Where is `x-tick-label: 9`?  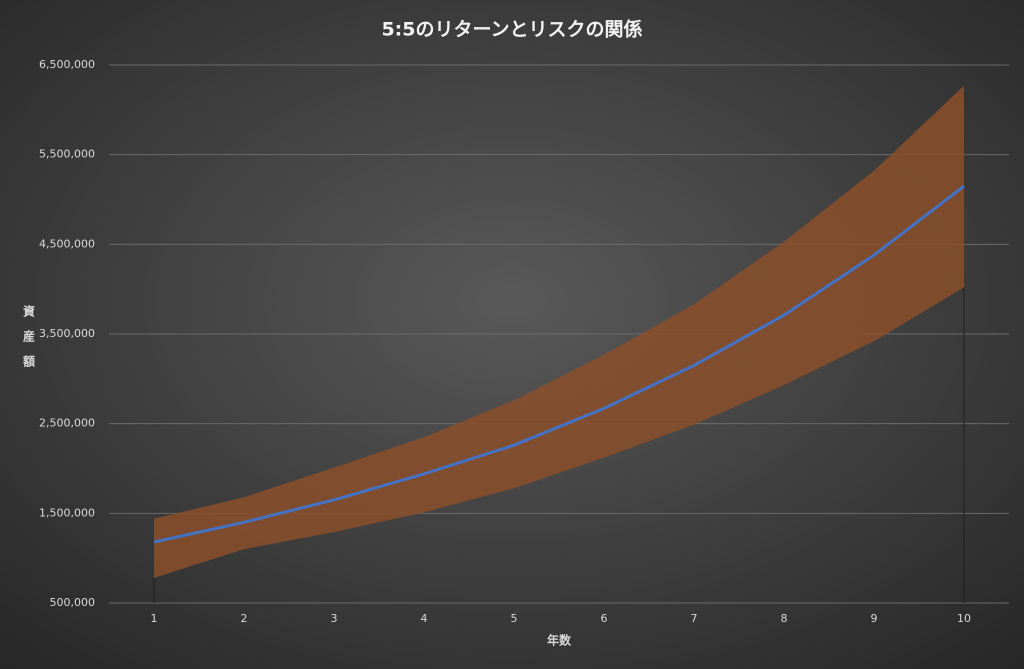
x-tick-label: 9 is located at coordinates (874, 618).